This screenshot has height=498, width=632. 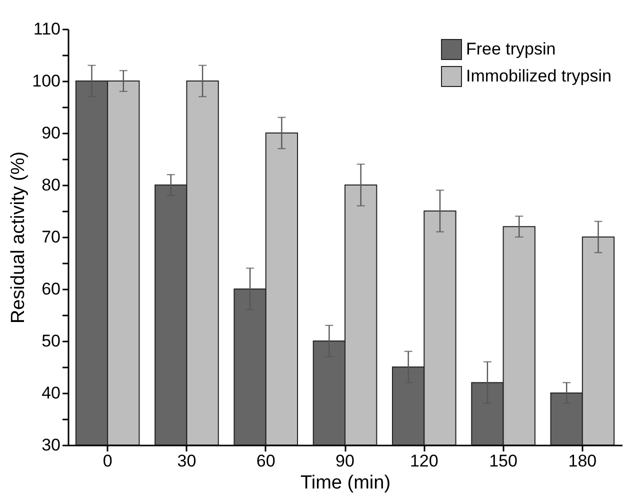 I want to click on y-tick-label: 60, so click(x=51, y=289).